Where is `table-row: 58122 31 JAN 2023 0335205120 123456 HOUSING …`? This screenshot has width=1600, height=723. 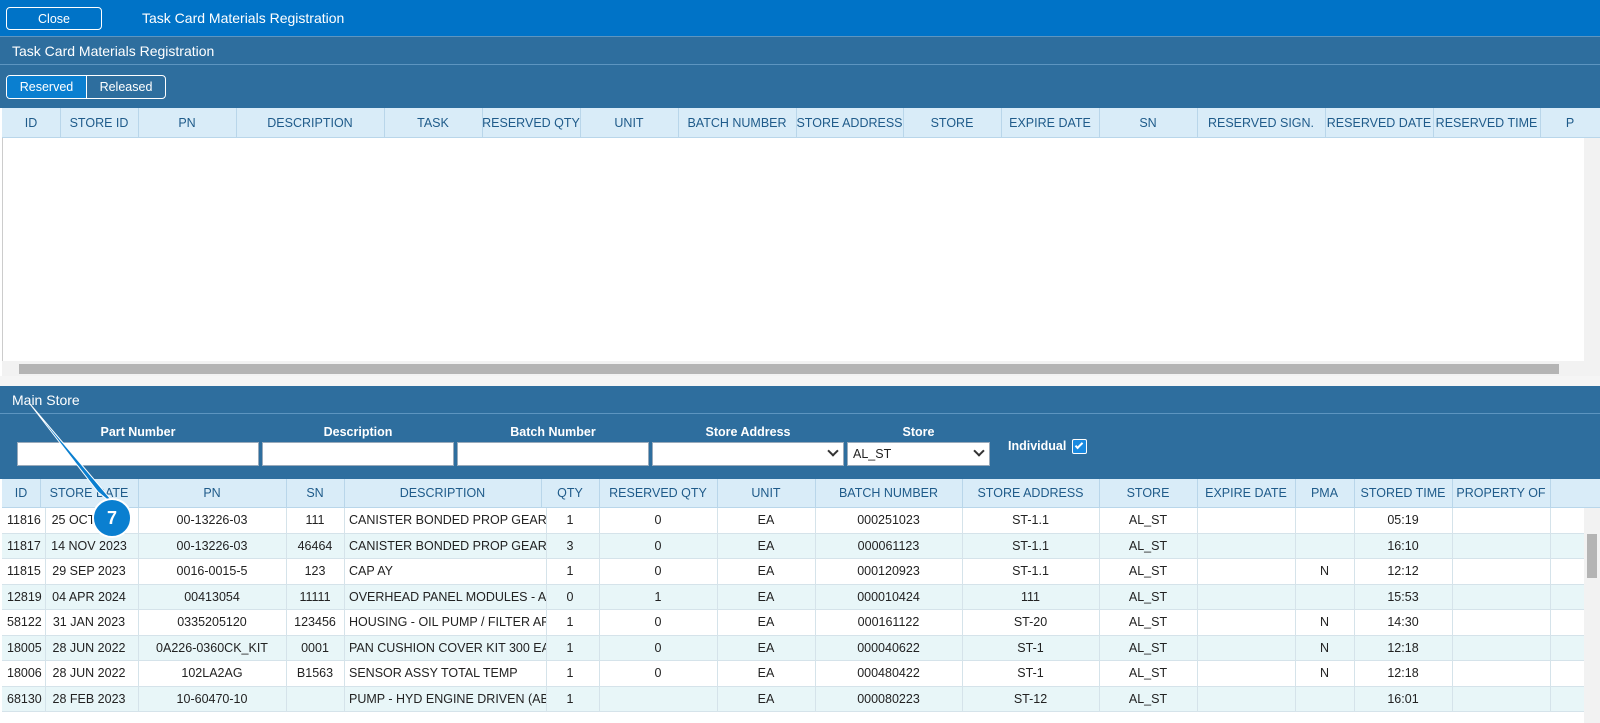 table-row: 58122 31 JAN 2023 0335205120 123456 HOUSING … is located at coordinates (793, 623).